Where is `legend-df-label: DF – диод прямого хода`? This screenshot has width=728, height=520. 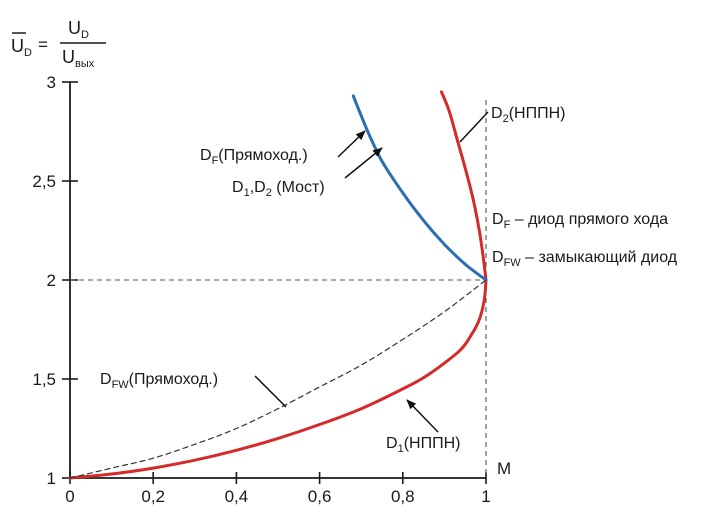 legend-df-label: DF – диод прямого хода is located at coordinates (580, 221).